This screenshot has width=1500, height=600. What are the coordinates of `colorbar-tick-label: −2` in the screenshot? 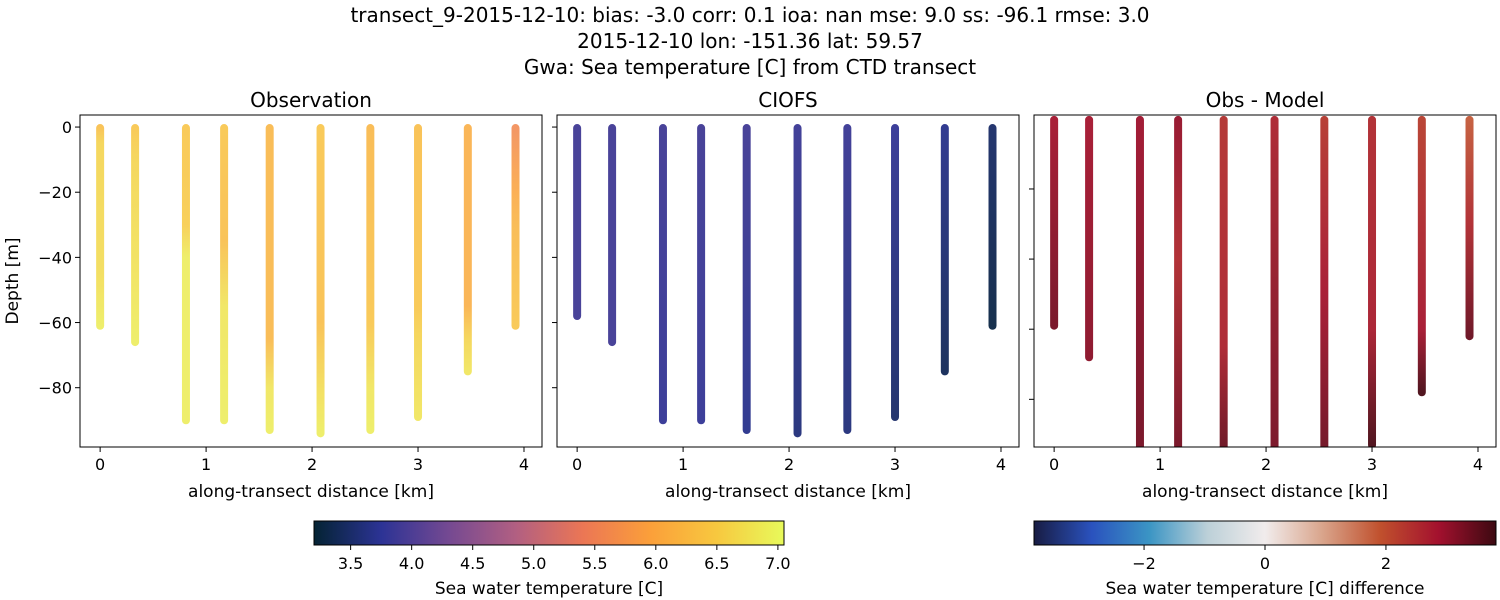 It's located at (1144, 563).